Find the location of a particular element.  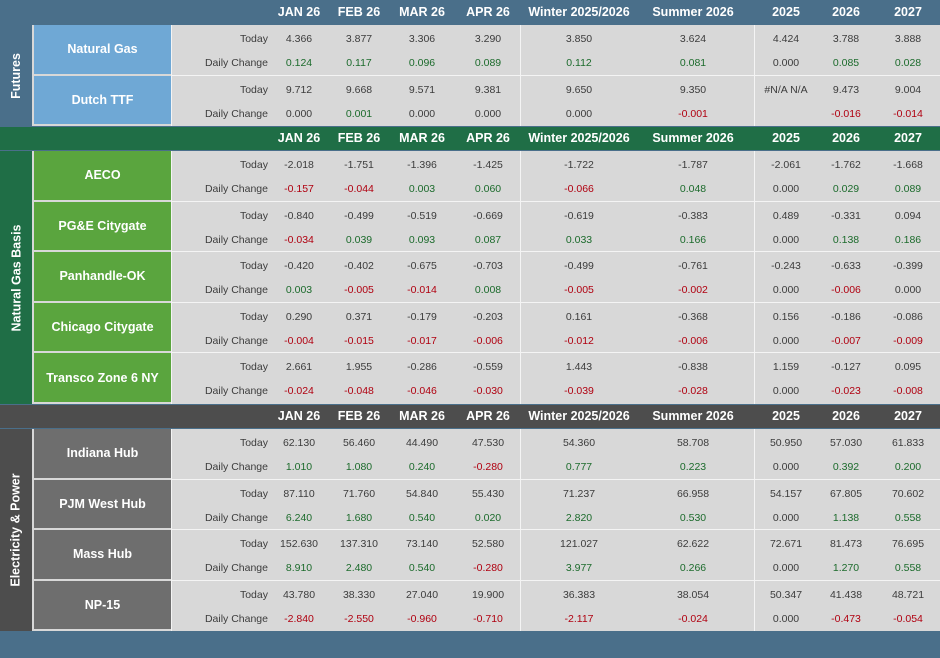

instrument-label: Indiana Hub is located at coordinates (102, 453).